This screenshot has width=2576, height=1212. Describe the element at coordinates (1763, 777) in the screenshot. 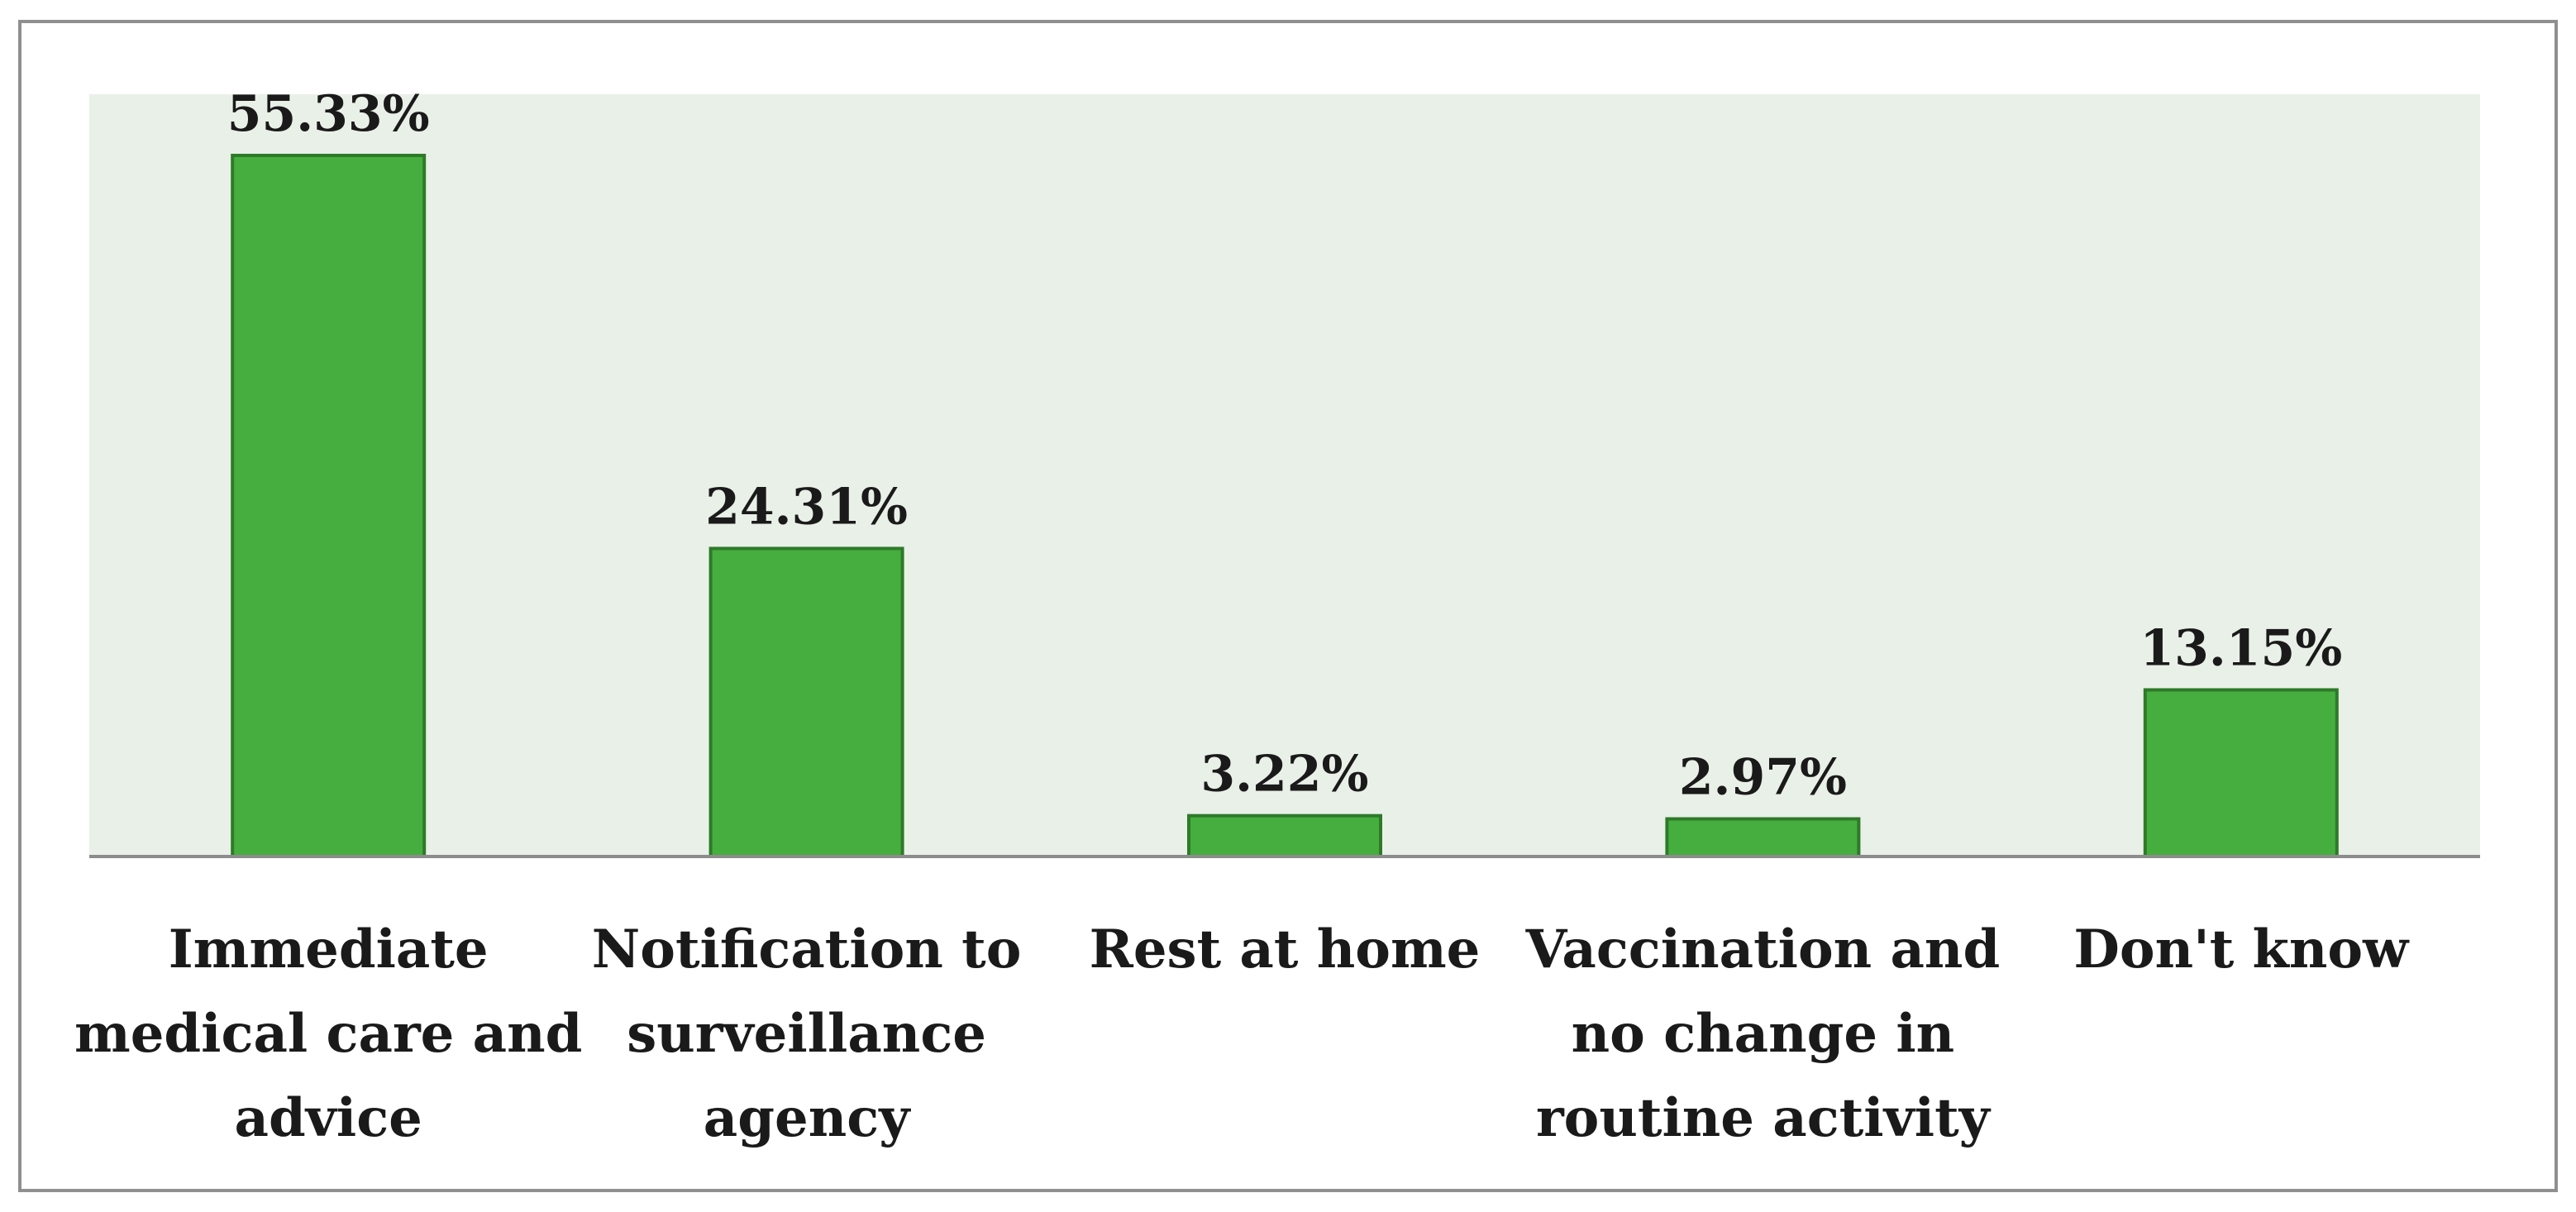

I see `data-label: 2.97%` at that location.